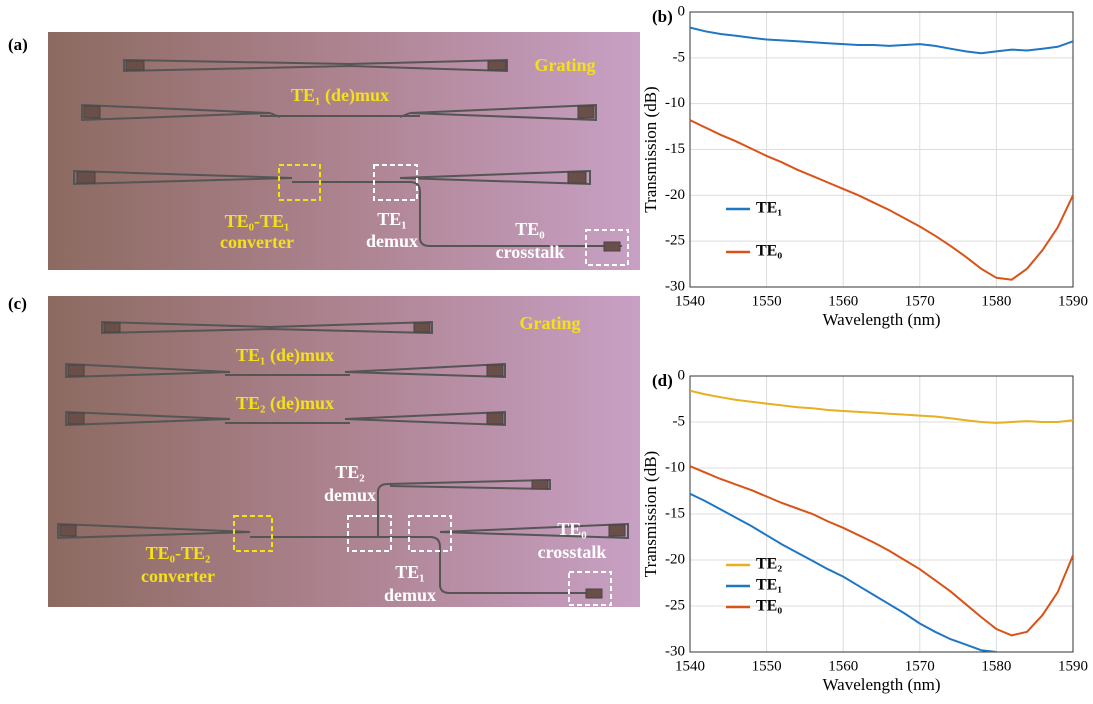 This screenshot has width=1093, height=704. Describe the element at coordinates (349, 472) in the screenshot. I see `annotation: TE₂` at that location.